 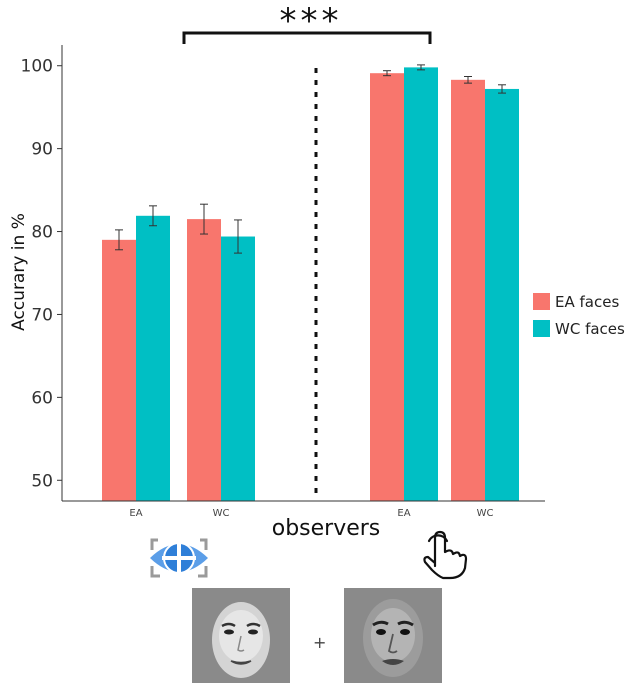 What do you see at coordinates (311, 513) in the screenshot?
I see `x-category-labels: EA WC EA WC` at bounding box center [311, 513].